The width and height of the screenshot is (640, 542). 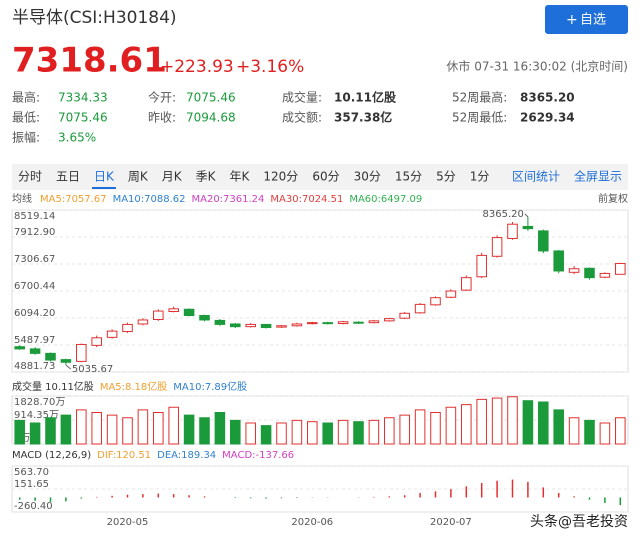 What do you see at coordinates (22, 198) in the screenshot?
I see `ma-label: 均线` at bounding box center [22, 198].